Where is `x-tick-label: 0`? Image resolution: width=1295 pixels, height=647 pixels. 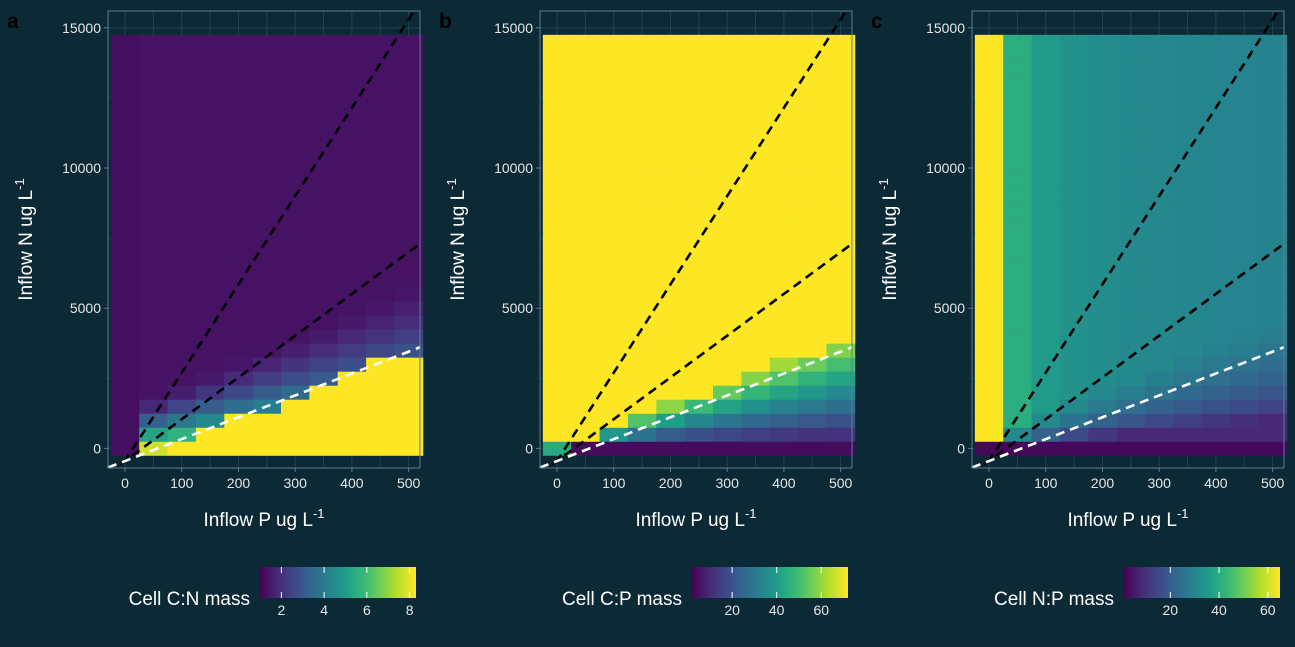 x-tick-label: 0 is located at coordinates (989, 483).